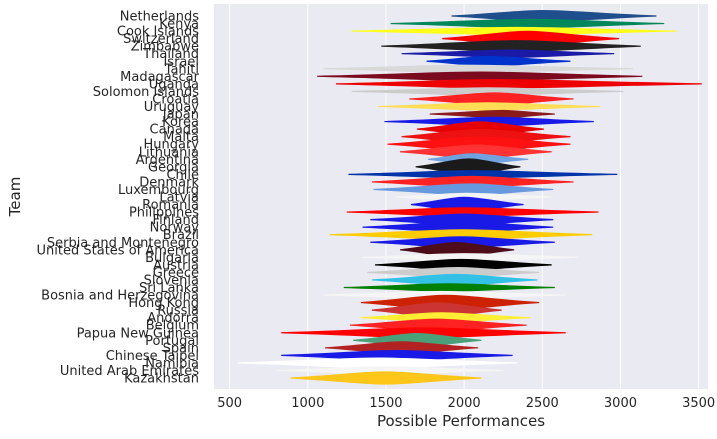 The height and width of the screenshot is (439, 717). I want to click on violin-solomon-islands, so click(487, 91).